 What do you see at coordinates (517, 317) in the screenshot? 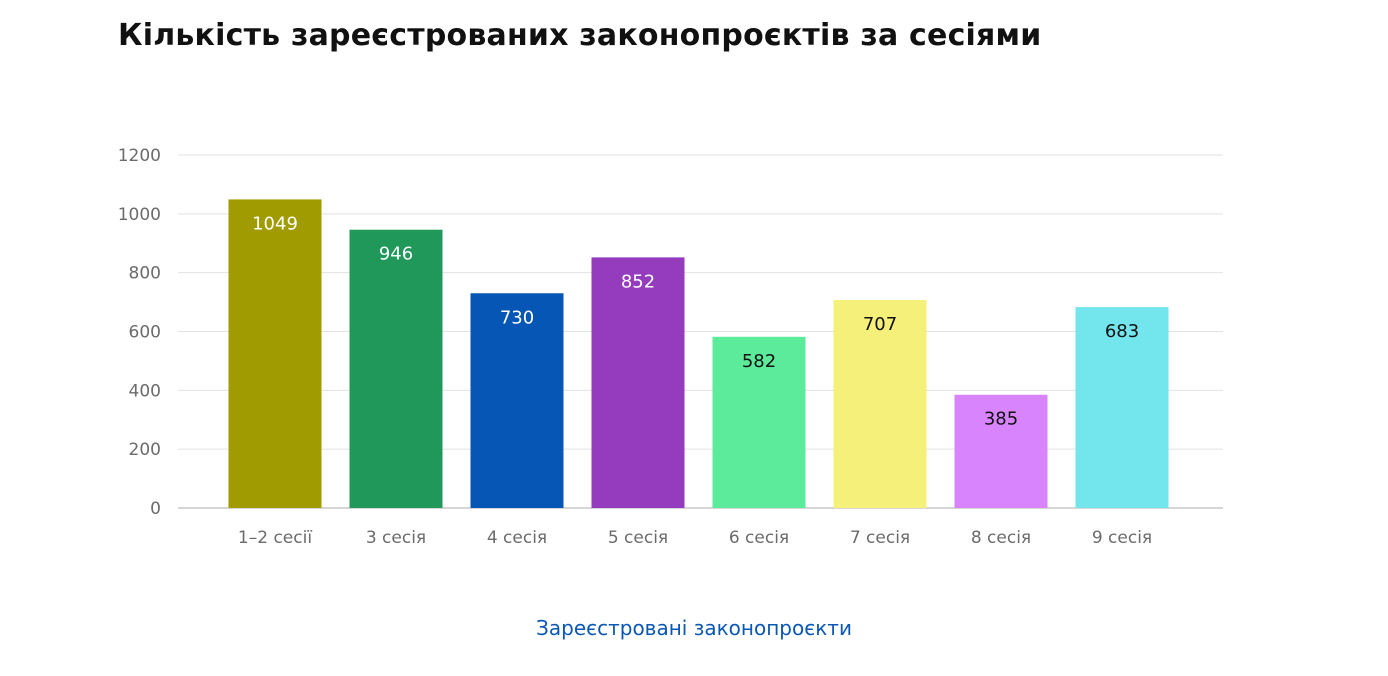
I see `bar-value-label: 730` at bounding box center [517, 317].